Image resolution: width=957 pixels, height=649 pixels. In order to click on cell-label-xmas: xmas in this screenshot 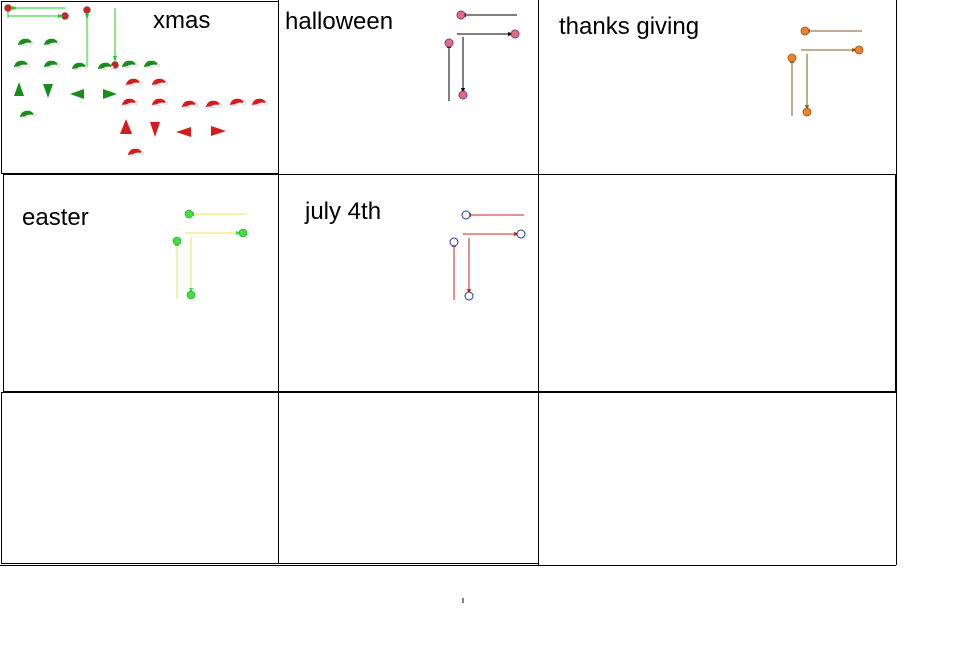, I will do `click(182, 20)`.